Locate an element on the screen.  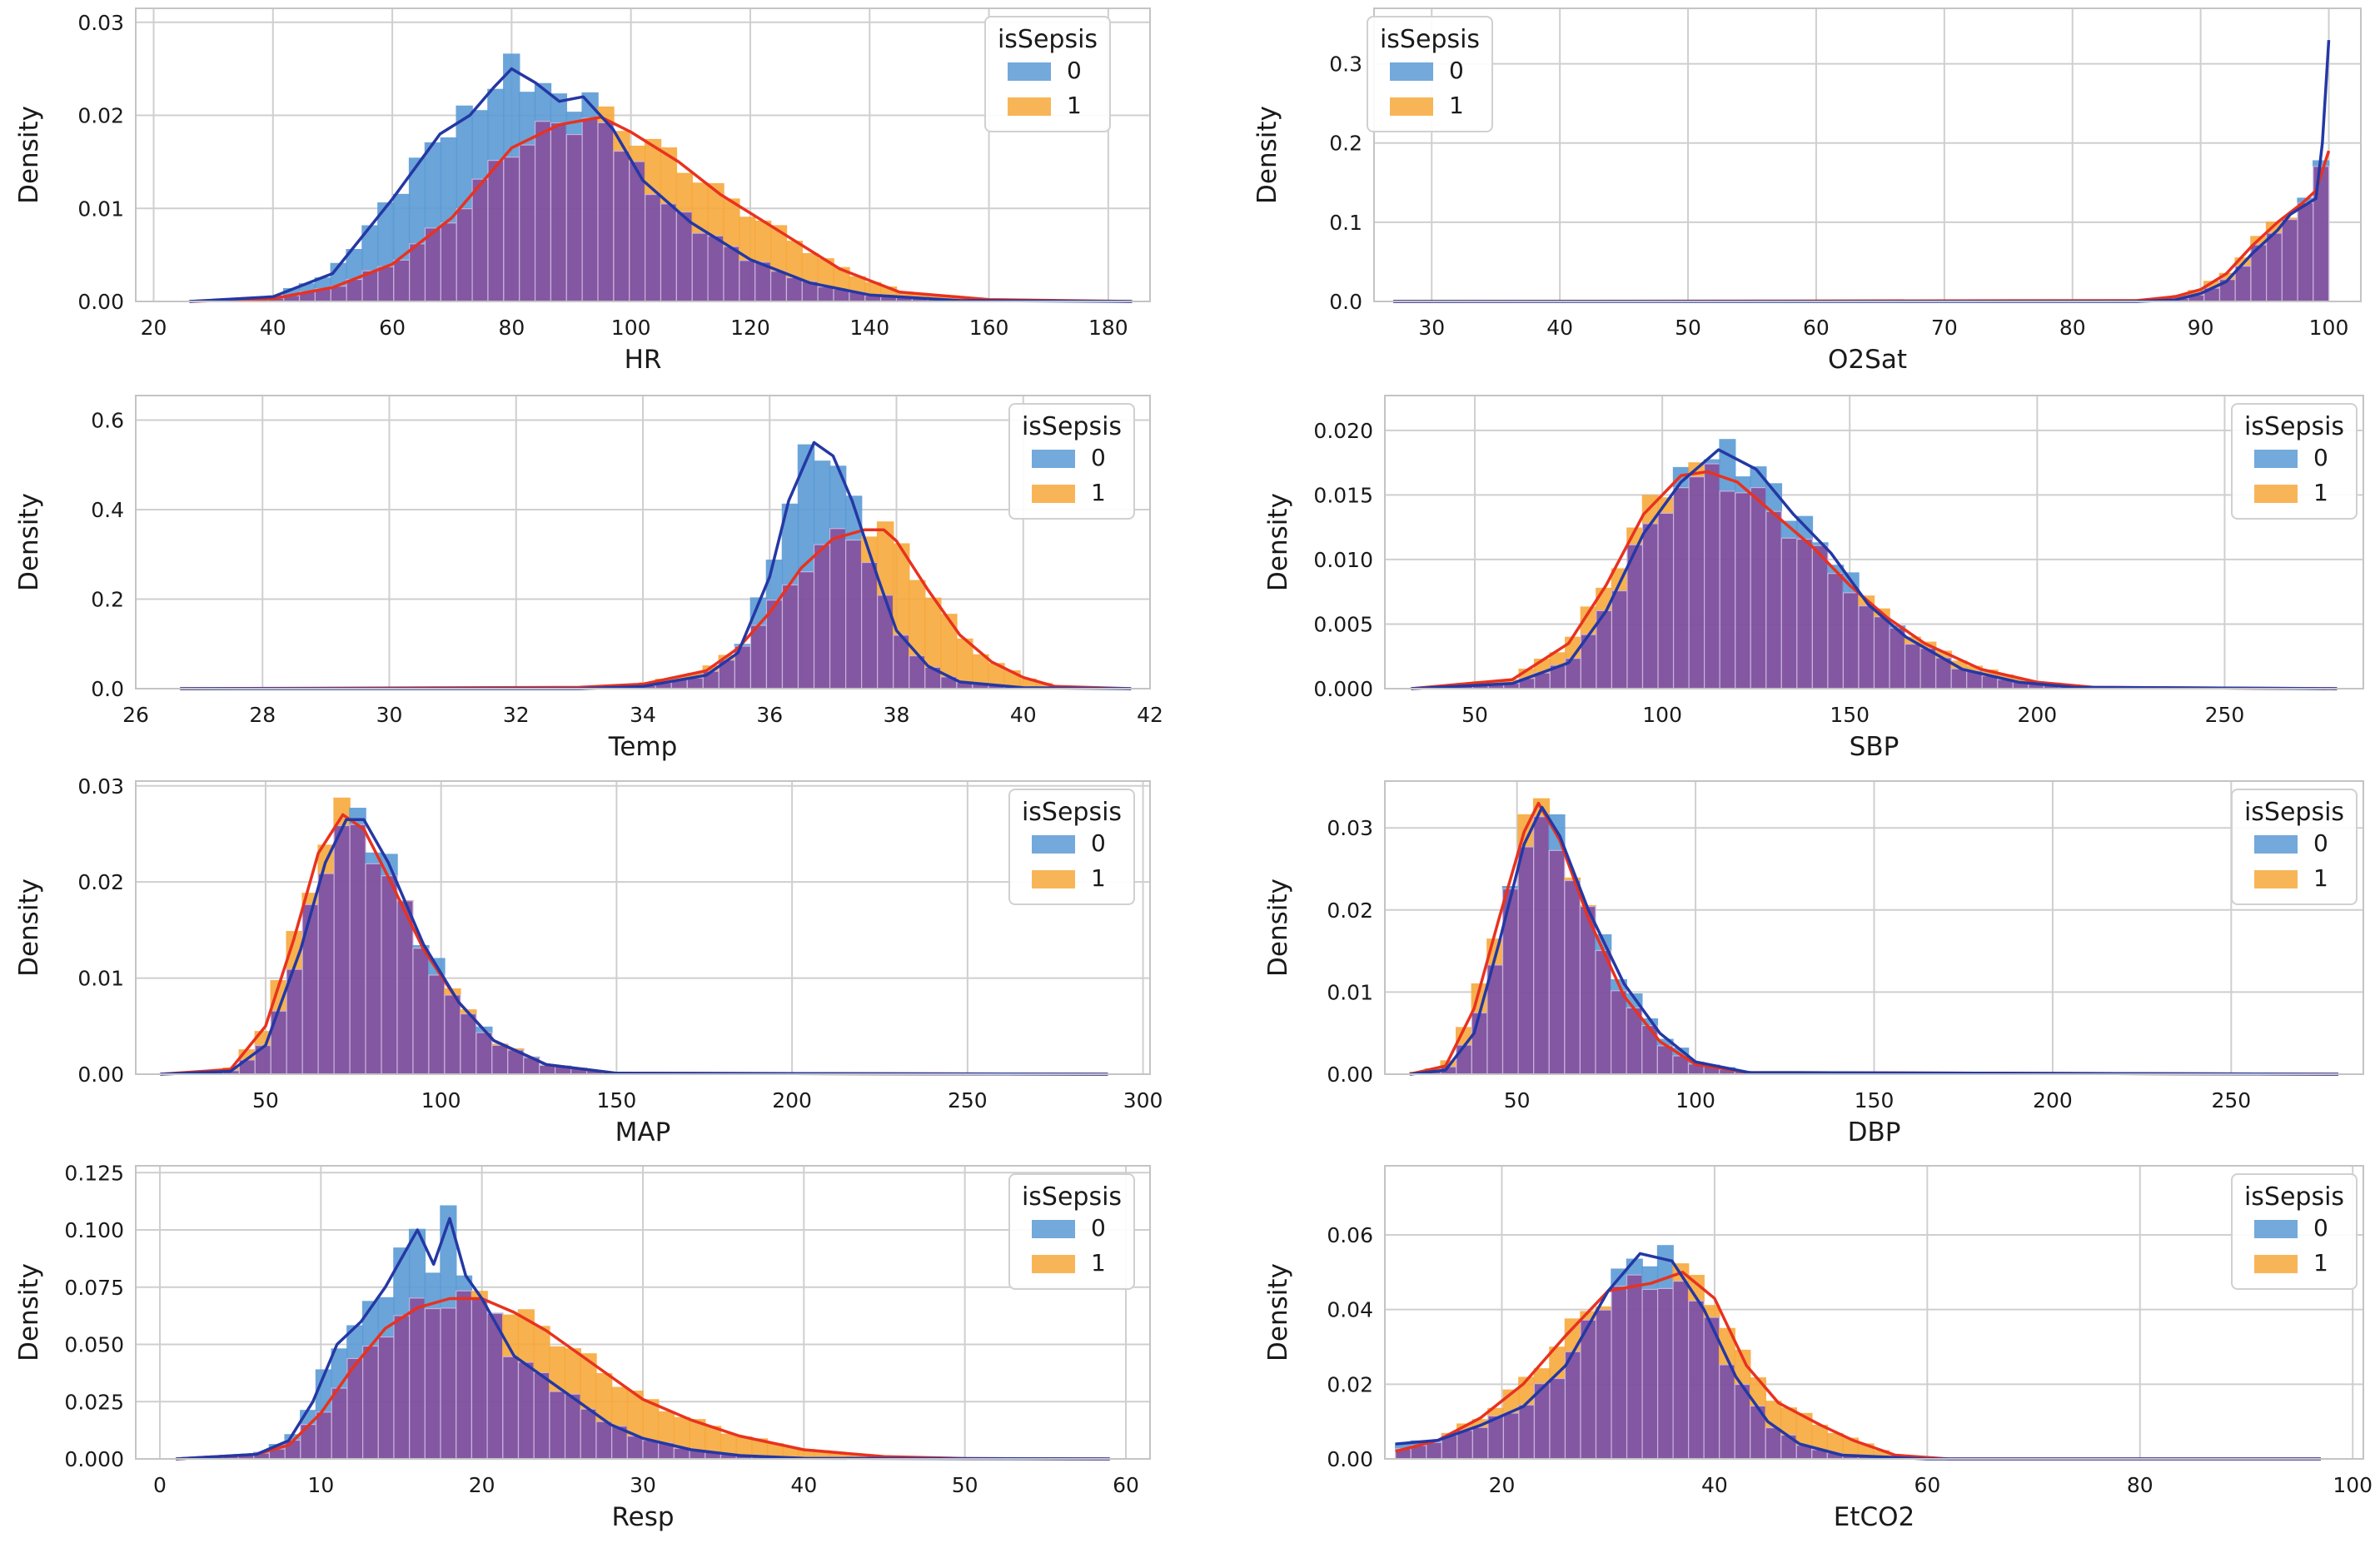
x-axis-label: O2Sat is located at coordinates (1868, 360).